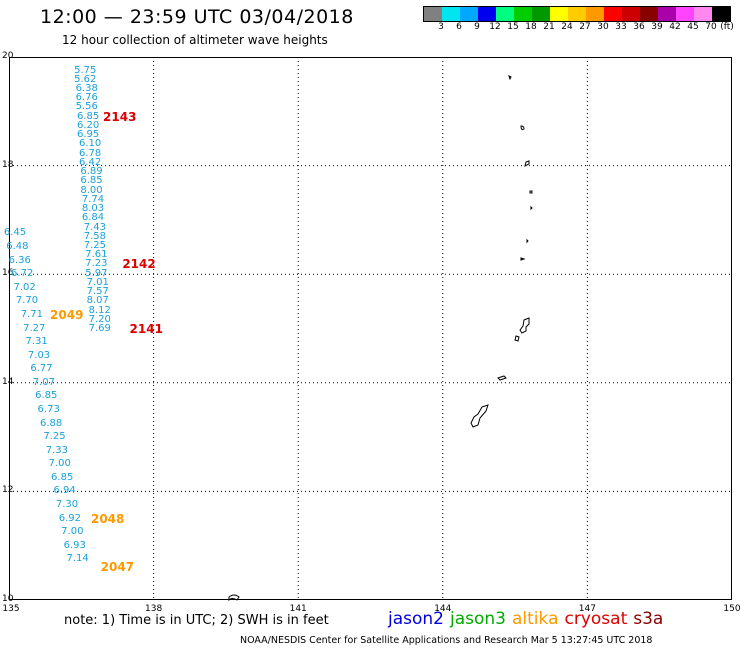 This screenshot has width=740, height=650. What do you see at coordinates (99, 310) in the screenshot?
I see `wave-height-value: 8.12` at bounding box center [99, 310].